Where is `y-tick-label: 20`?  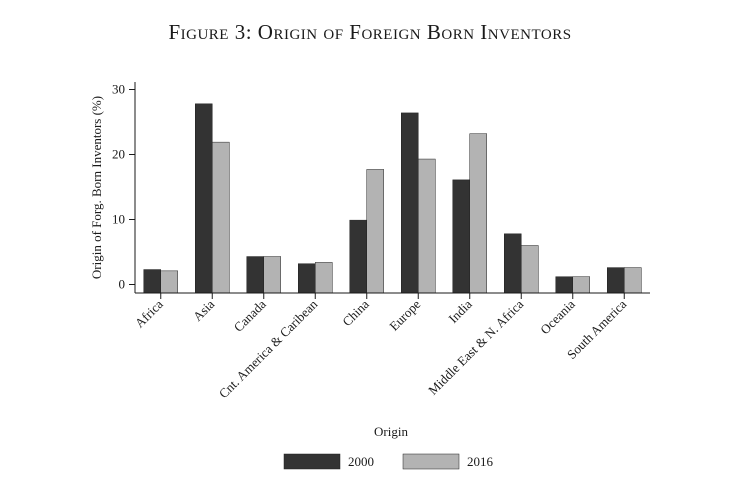
y-tick-label: 20 is located at coordinates (118, 154).